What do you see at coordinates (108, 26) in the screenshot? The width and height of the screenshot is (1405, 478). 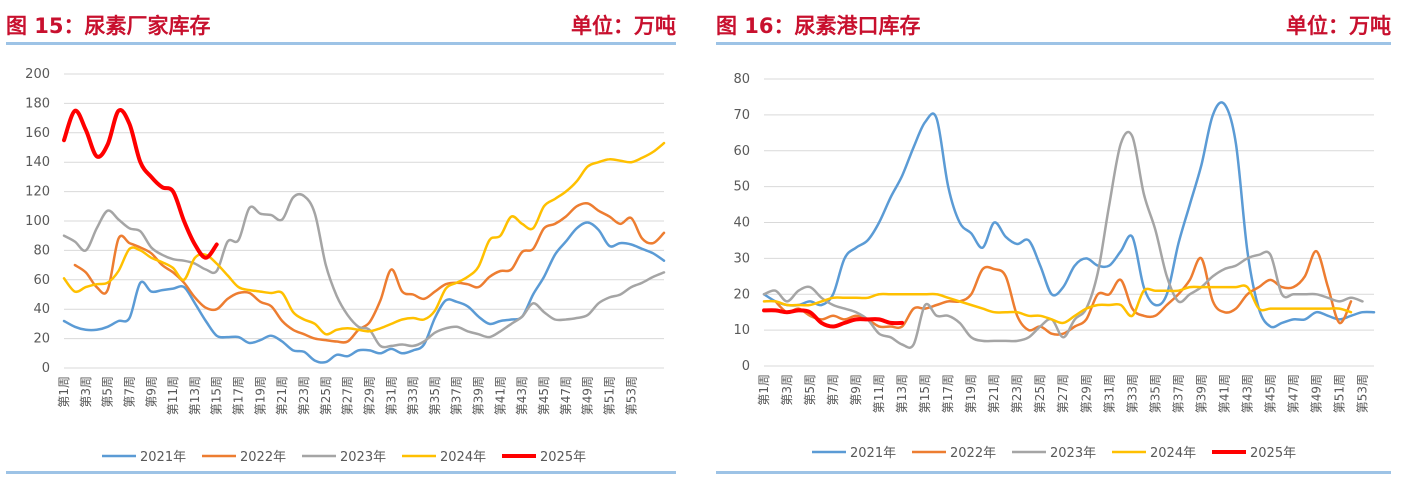 I see `left-chart-title: 图 15：尿素厂家库存` at bounding box center [108, 26].